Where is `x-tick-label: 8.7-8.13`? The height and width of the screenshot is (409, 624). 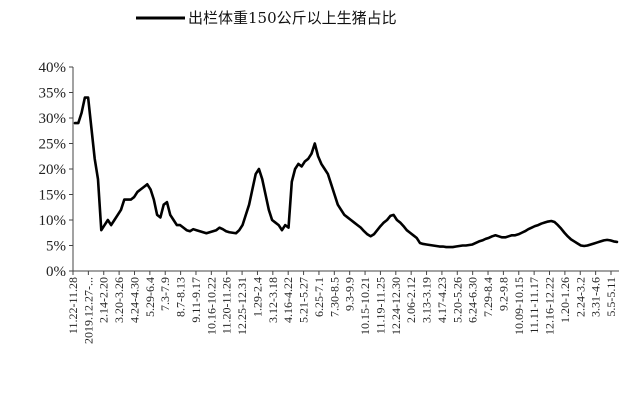
x-tick-label: 8.7-8.13 is located at coordinates (181, 297).